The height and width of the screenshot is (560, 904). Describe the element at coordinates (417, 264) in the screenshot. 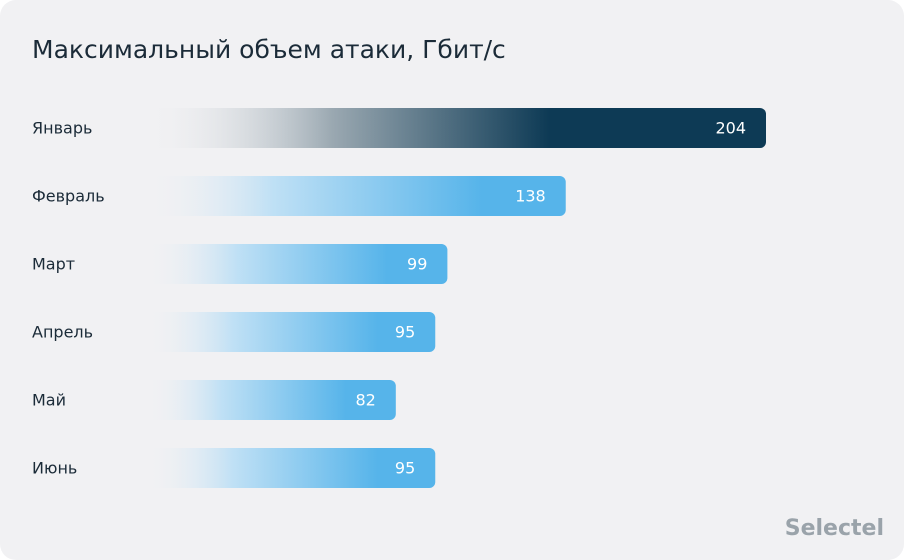

I see `value-label: 99` at that location.